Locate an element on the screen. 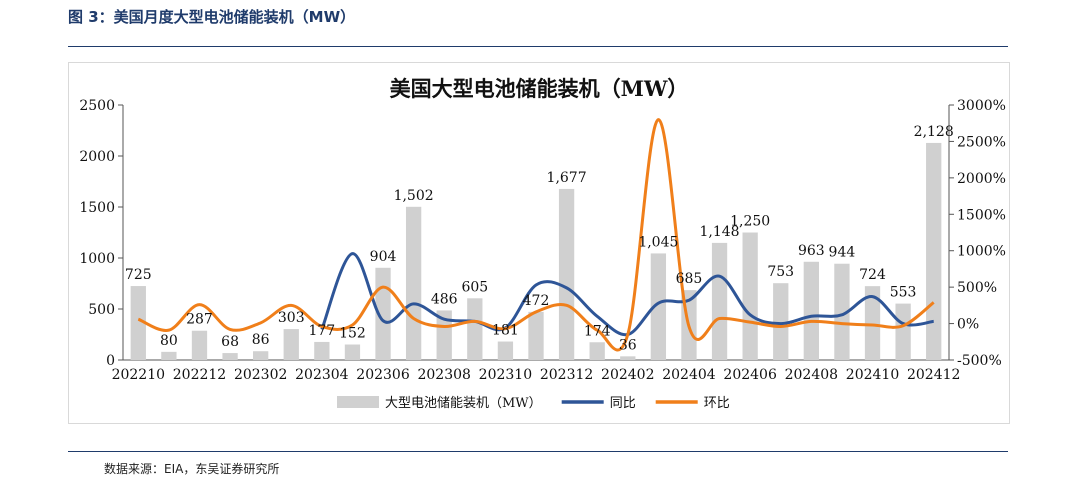 The height and width of the screenshot is (488, 1080). y-right-tick-label: -500% is located at coordinates (979, 361).